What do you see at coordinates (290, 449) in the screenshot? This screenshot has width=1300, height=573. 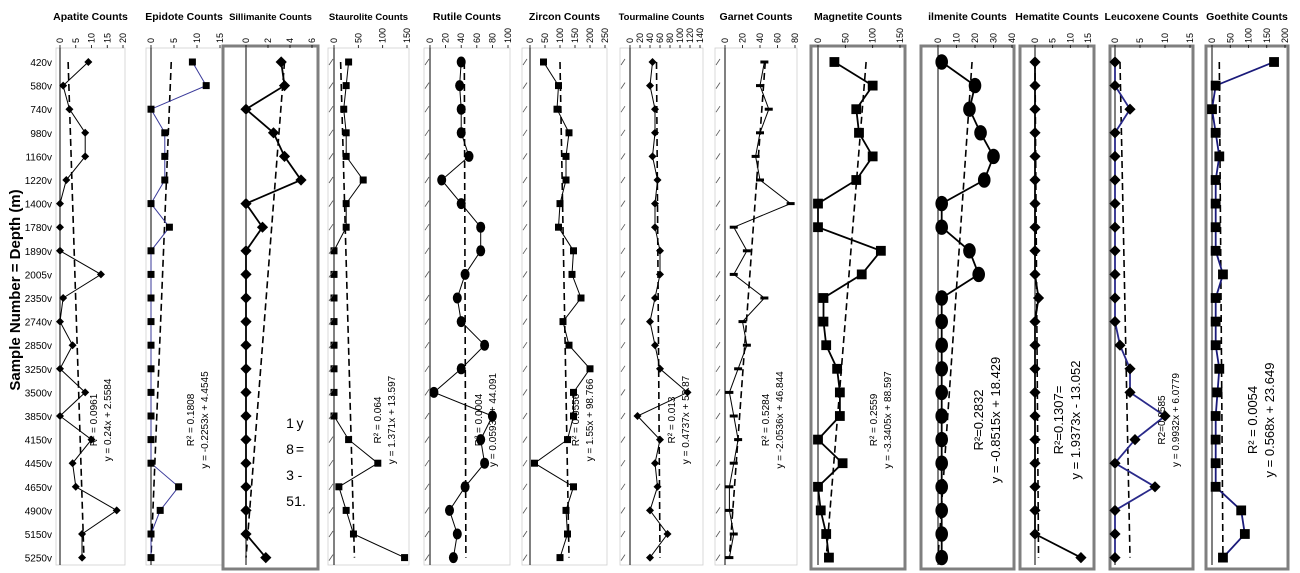 I see `sillimanite-counts-equation-fragment: 8` at bounding box center [290, 449].